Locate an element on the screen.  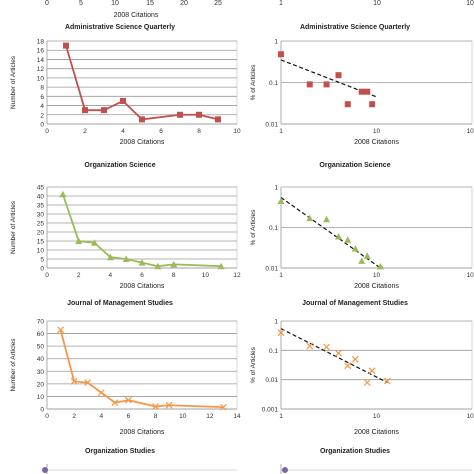
x-tick-label: 0 is located at coordinates (47, 416).